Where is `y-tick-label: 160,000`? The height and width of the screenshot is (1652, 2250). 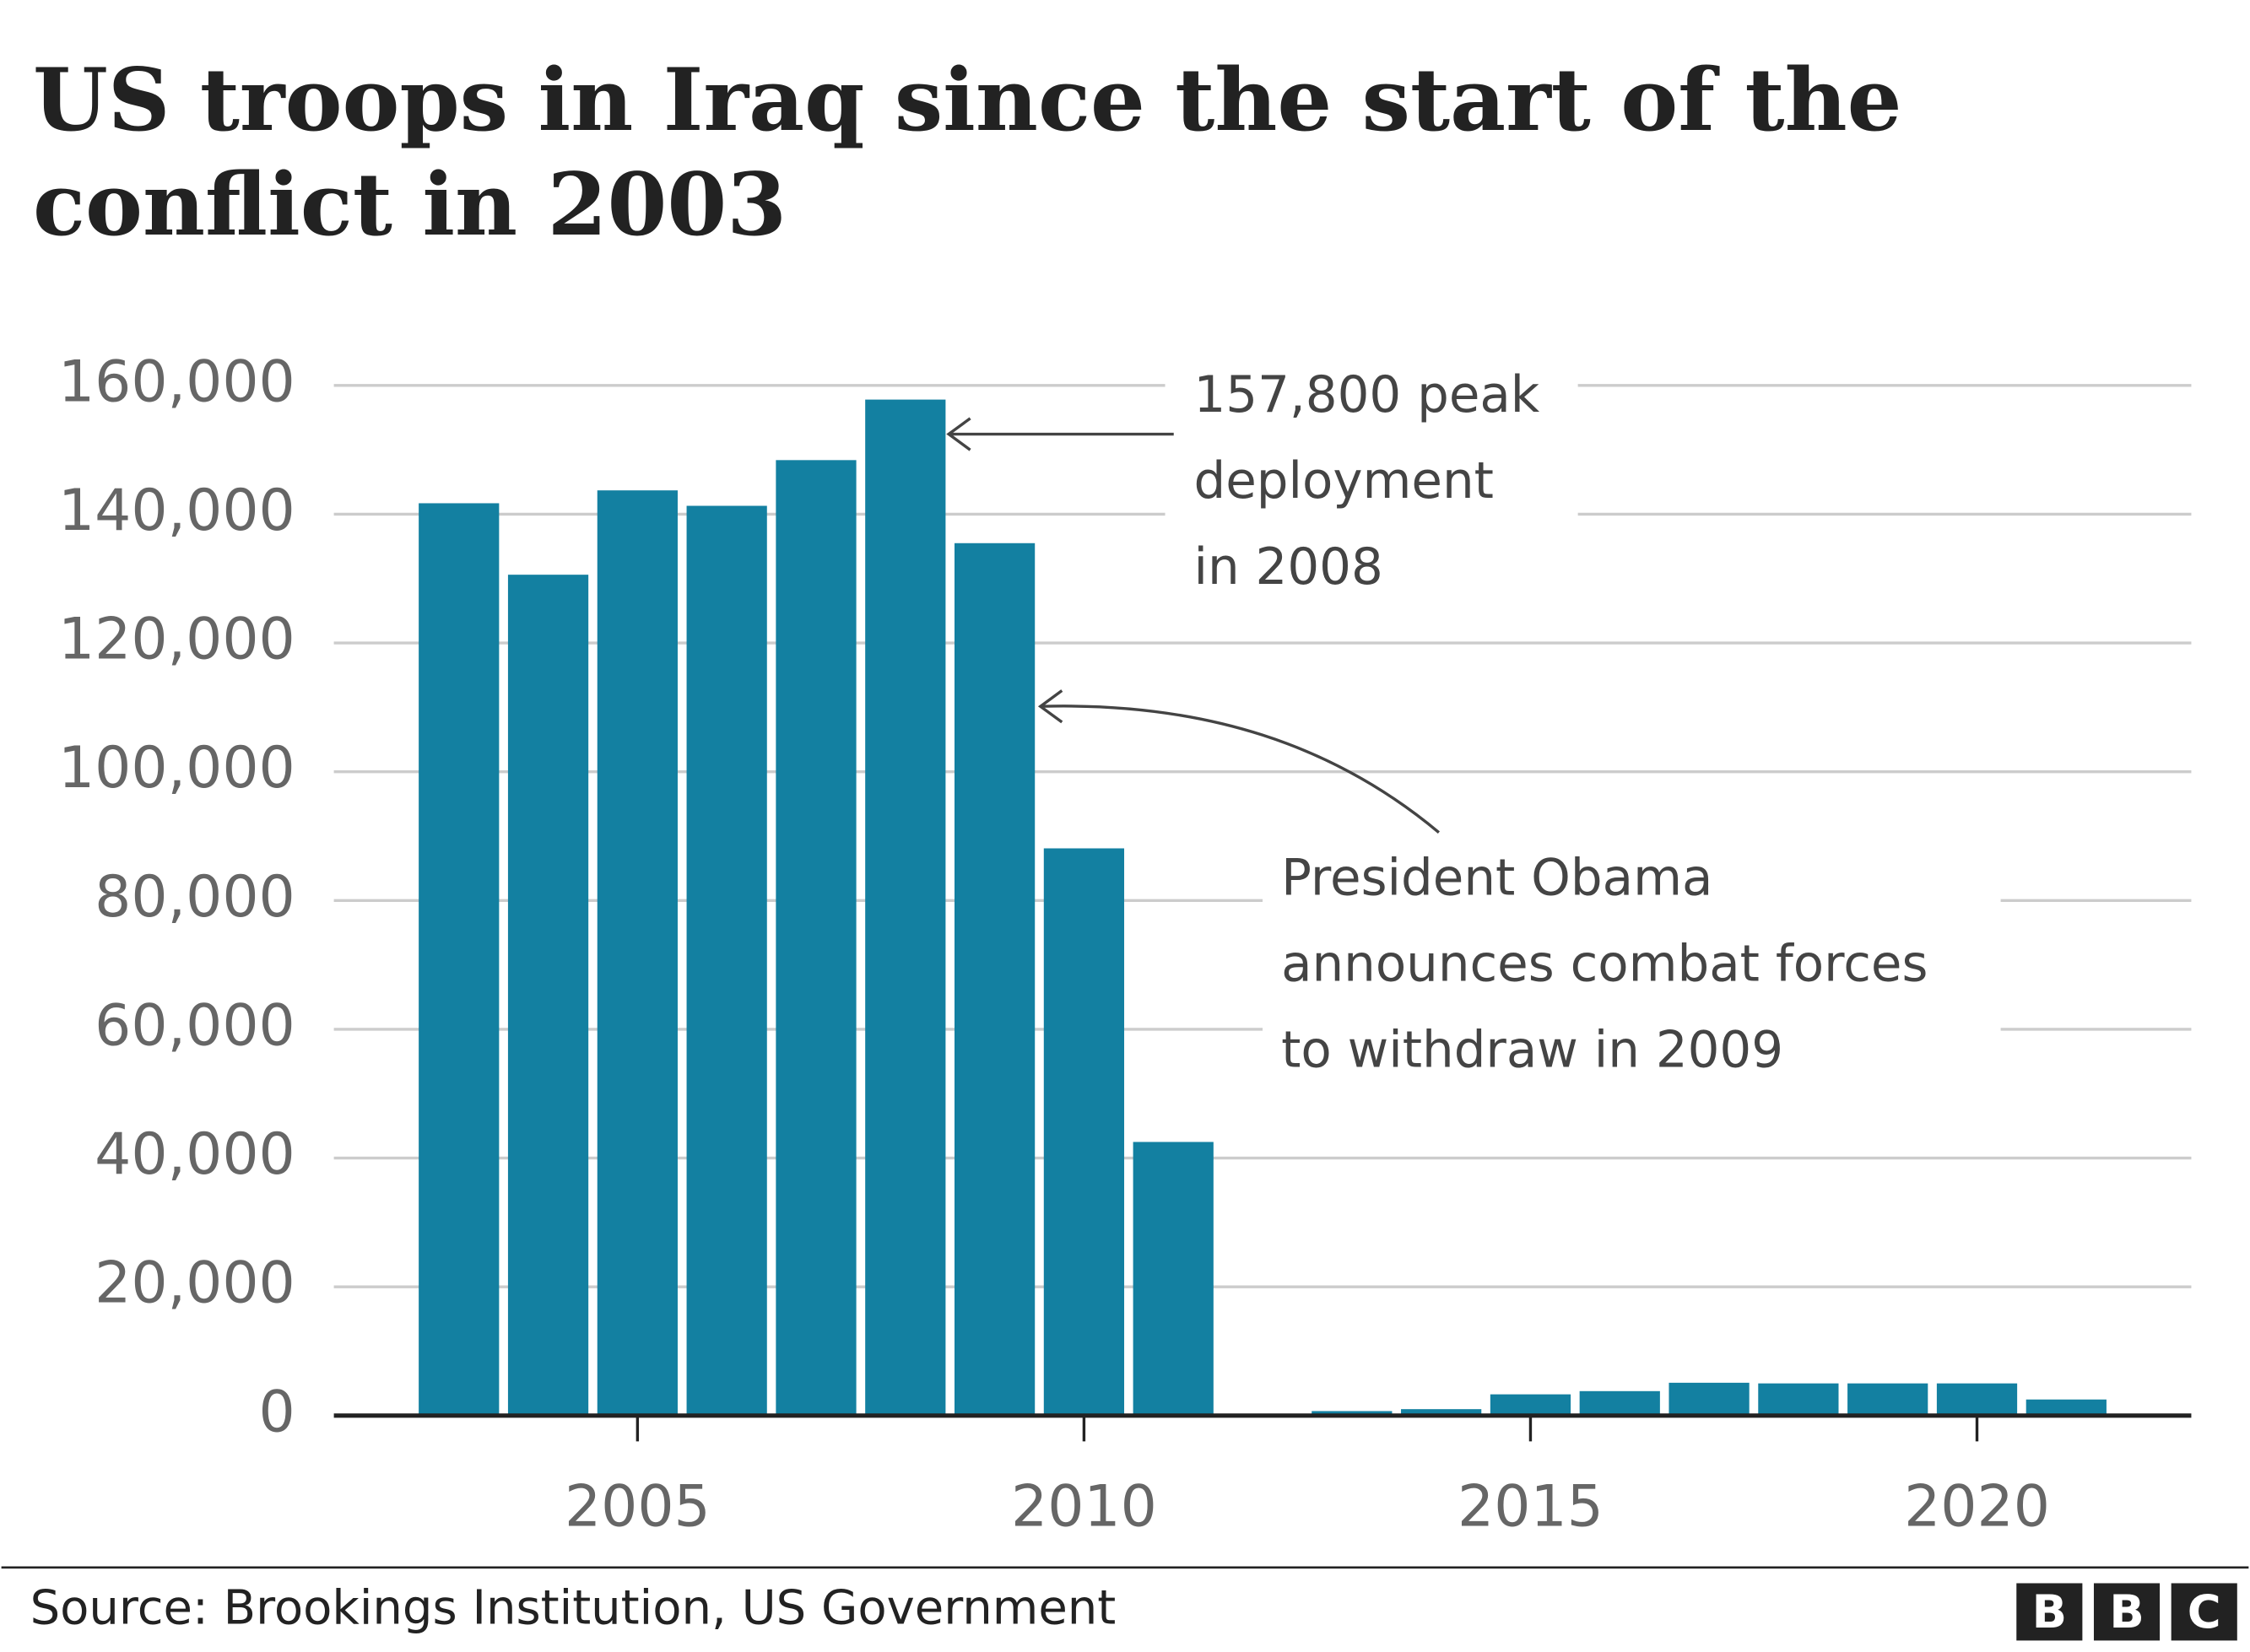 y-tick-label: 160,000 is located at coordinates (176, 381).